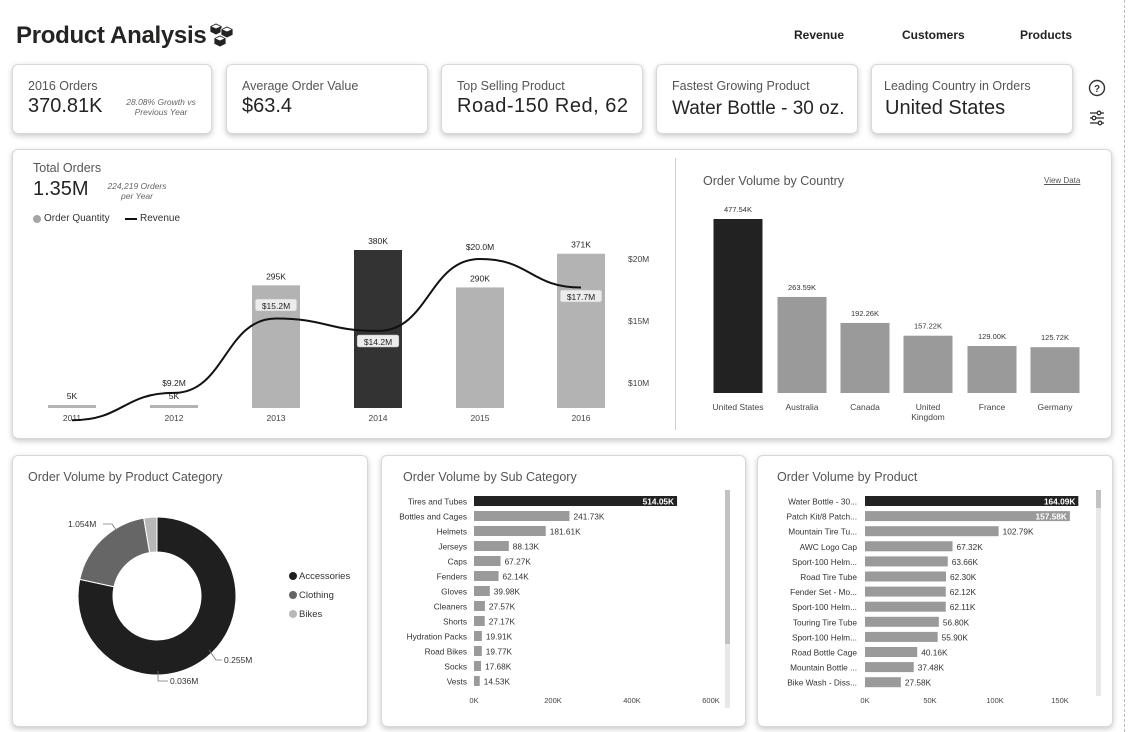  Describe the element at coordinates (1056, 407) in the screenshot. I see `country-tick-label: Germany` at that location.